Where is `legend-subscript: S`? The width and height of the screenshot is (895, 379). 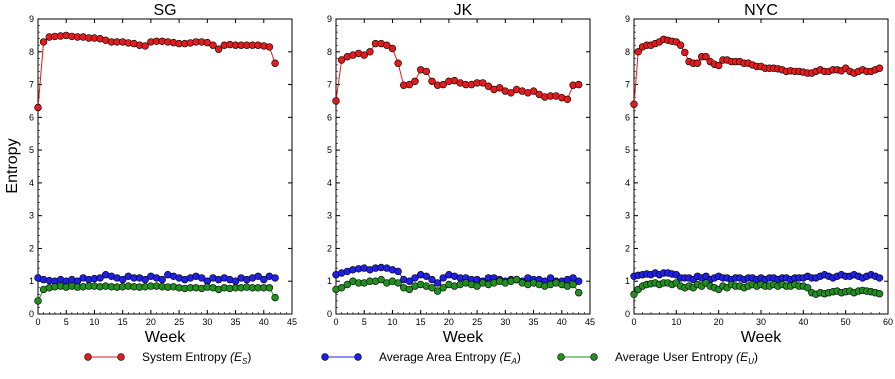
legend-subscript: S is located at coordinates (245, 361).